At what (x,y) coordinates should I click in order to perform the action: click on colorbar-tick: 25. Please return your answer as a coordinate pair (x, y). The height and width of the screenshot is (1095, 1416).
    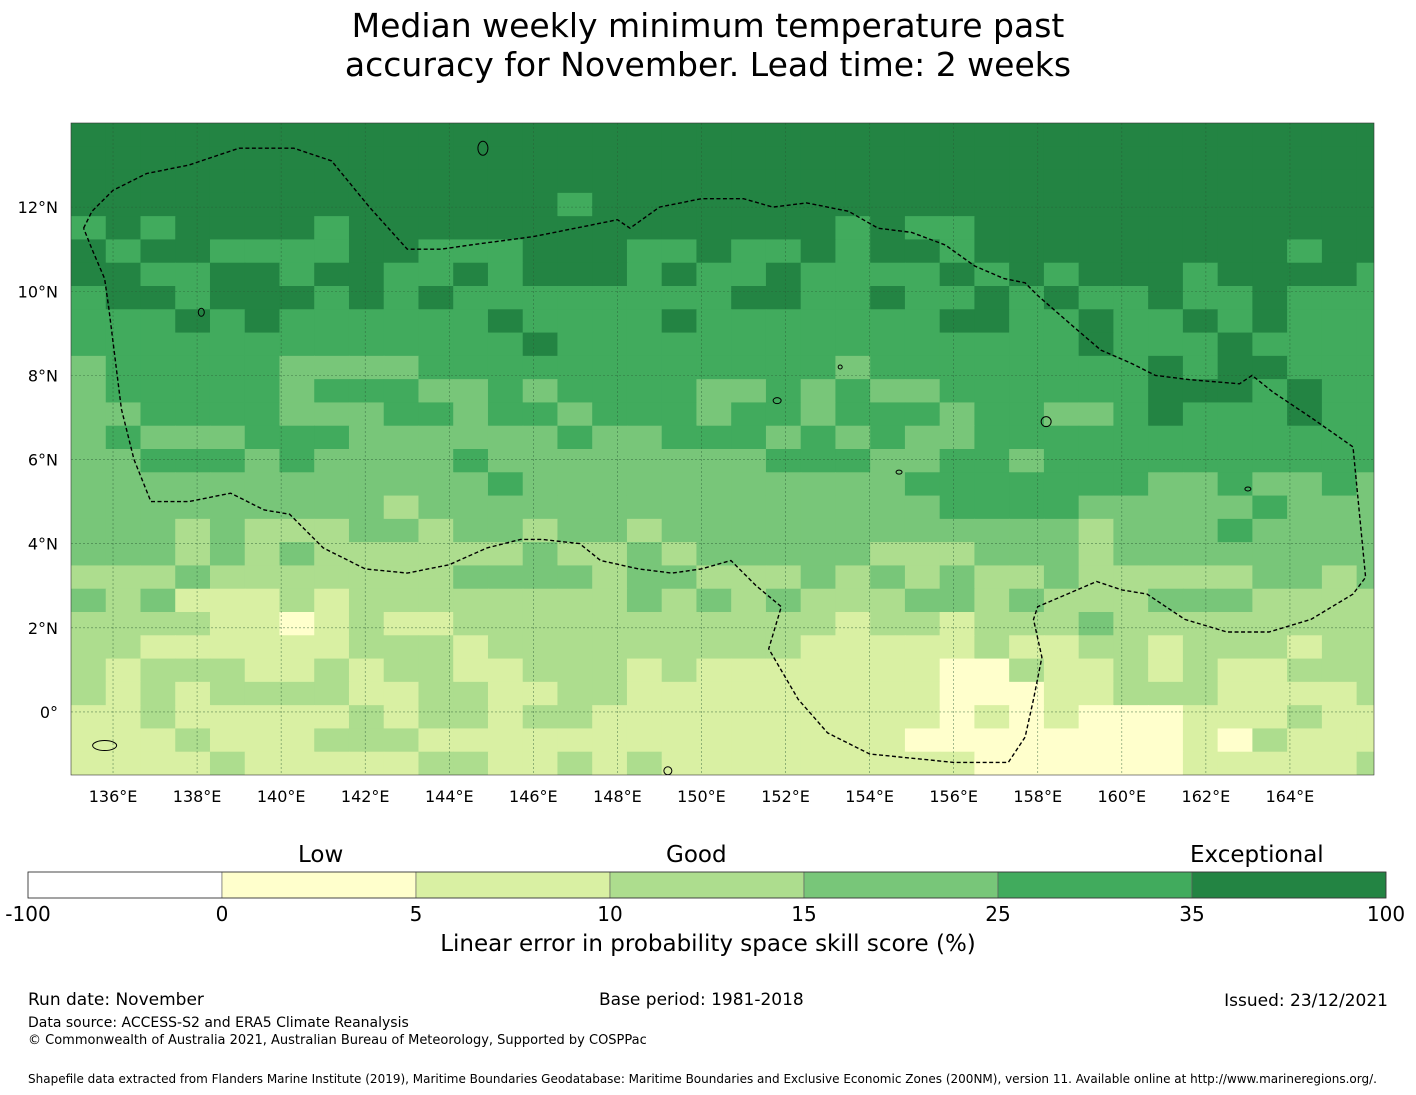
    Looking at the image, I should click on (998, 914).